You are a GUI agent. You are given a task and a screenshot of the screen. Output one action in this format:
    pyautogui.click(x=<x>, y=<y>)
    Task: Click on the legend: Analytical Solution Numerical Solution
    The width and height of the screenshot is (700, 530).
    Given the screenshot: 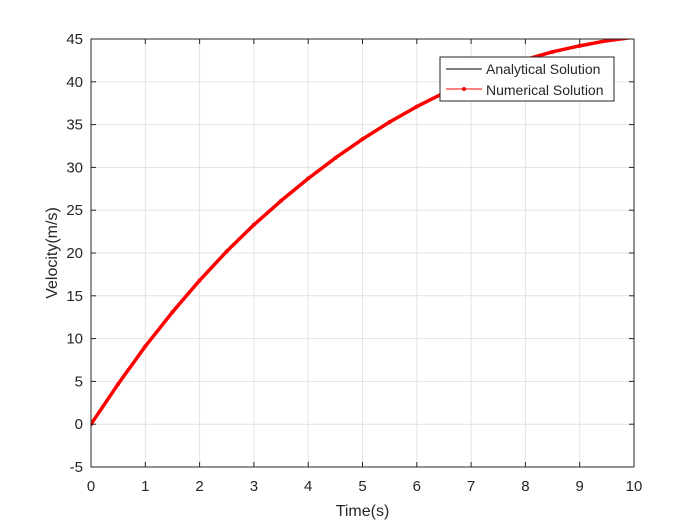 What is the action you would take?
    pyautogui.click(x=527, y=79)
    